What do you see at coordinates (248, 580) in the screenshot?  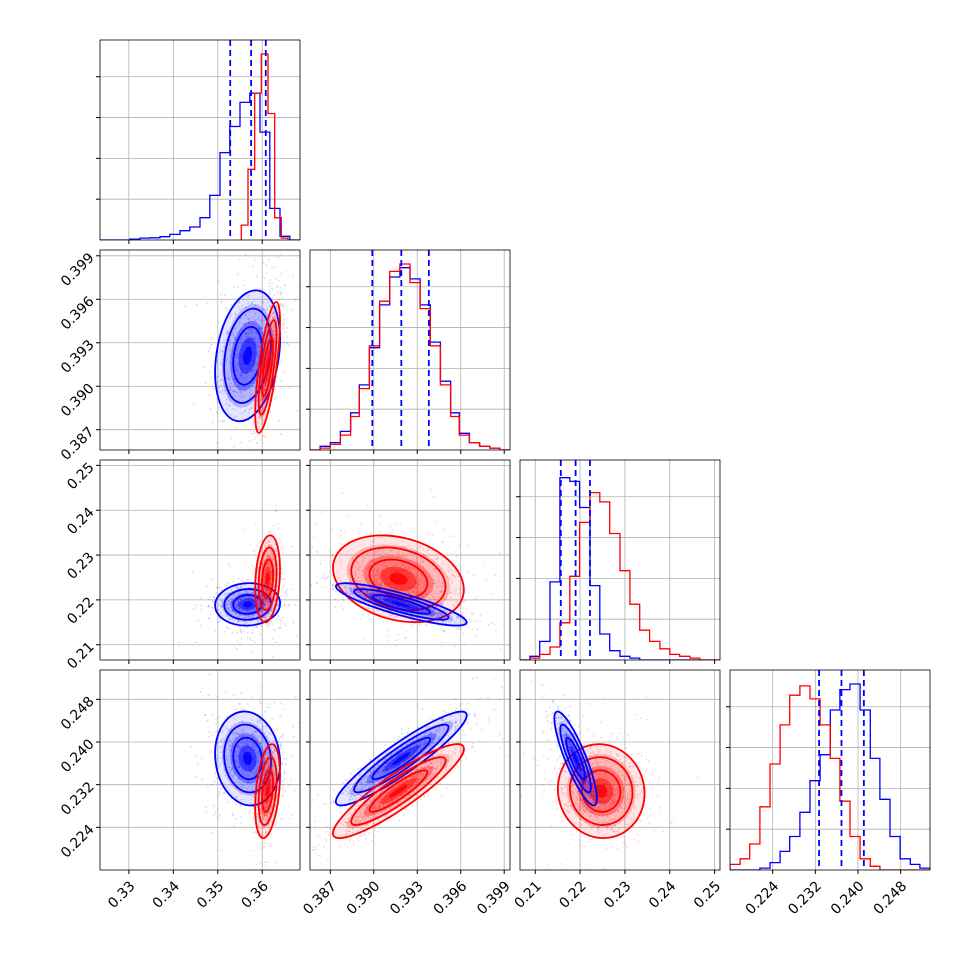 I see `joint-series-group` at bounding box center [248, 580].